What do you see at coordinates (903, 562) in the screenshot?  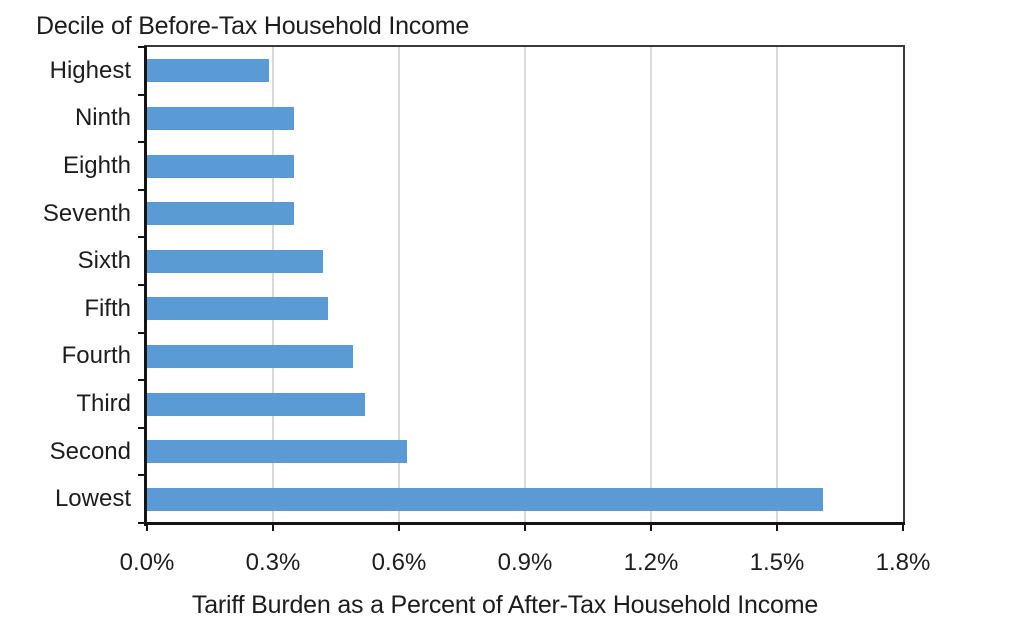 I see `x-tick-label: 1.8%` at bounding box center [903, 562].